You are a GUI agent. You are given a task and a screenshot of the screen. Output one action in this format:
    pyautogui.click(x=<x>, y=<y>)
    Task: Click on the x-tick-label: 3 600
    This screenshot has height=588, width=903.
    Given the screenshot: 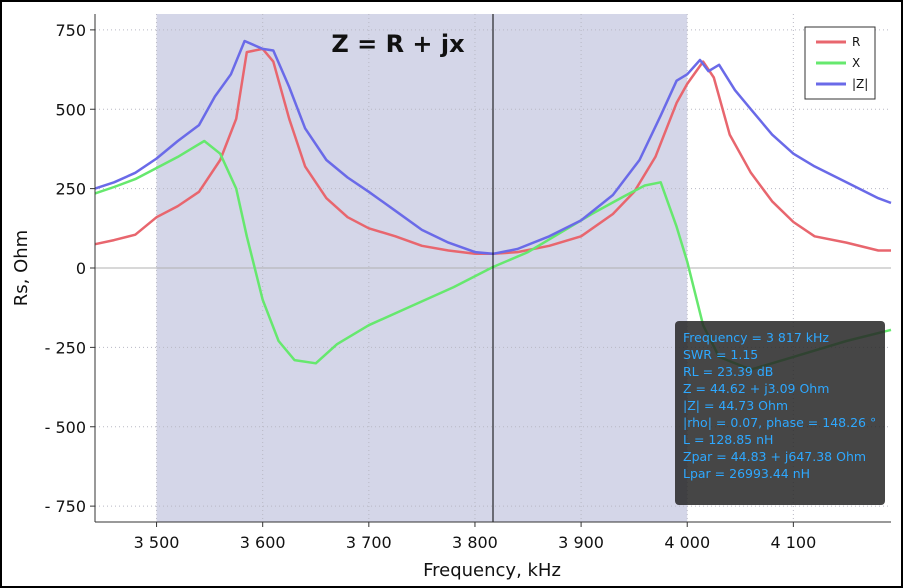 What is the action you would take?
    pyautogui.click(x=263, y=542)
    